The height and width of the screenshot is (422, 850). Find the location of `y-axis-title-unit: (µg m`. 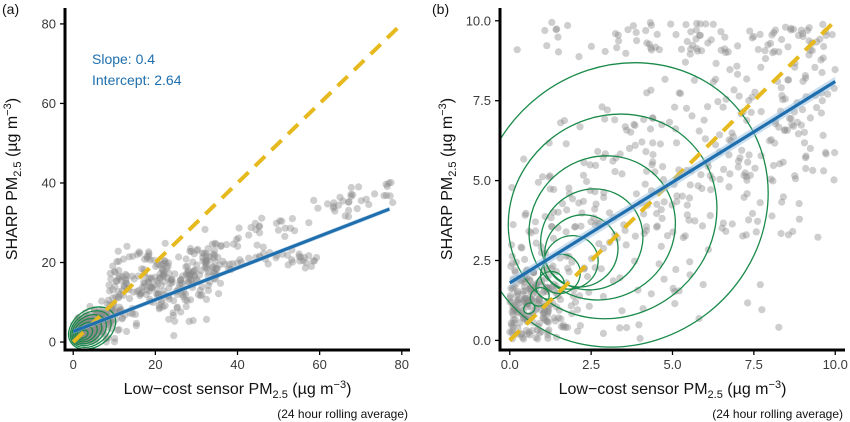

y-axis-title-unit: (µg m is located at coordinates (12, 139).